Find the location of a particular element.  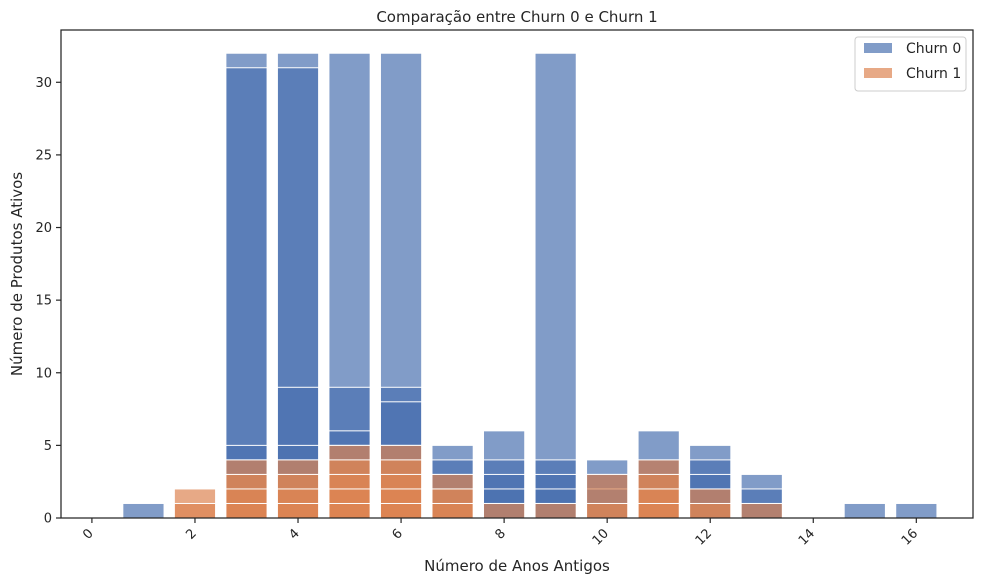

y-tick-label: 20 is located at coordinates (43, 228).